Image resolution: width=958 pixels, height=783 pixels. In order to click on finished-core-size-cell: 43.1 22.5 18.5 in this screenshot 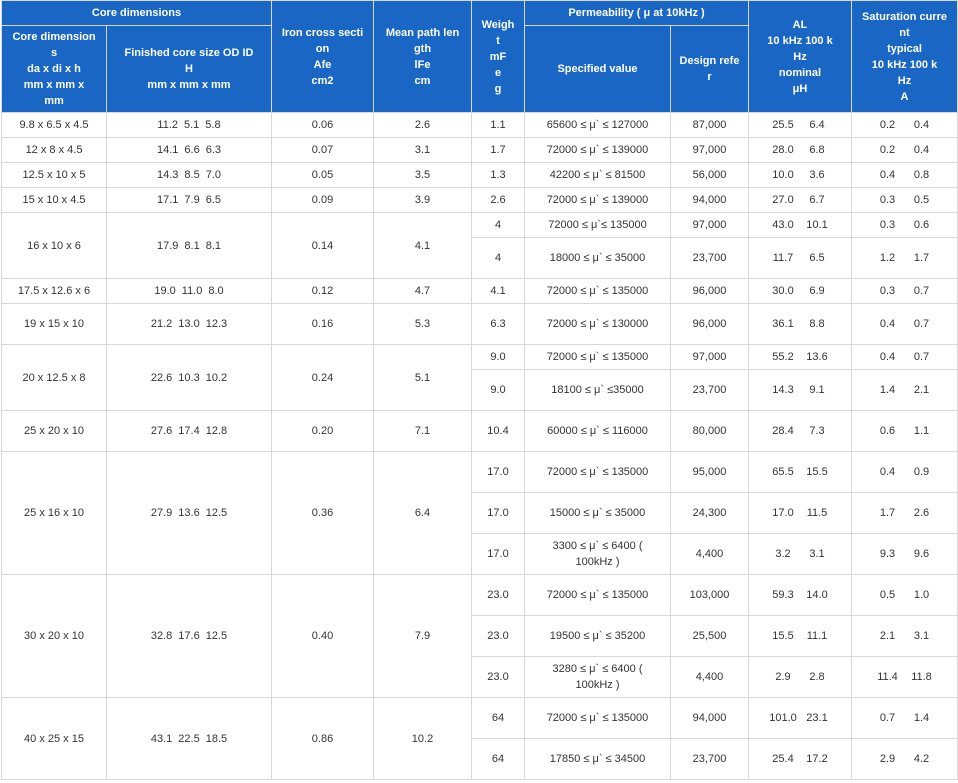, I will do `click(189, 738)`.